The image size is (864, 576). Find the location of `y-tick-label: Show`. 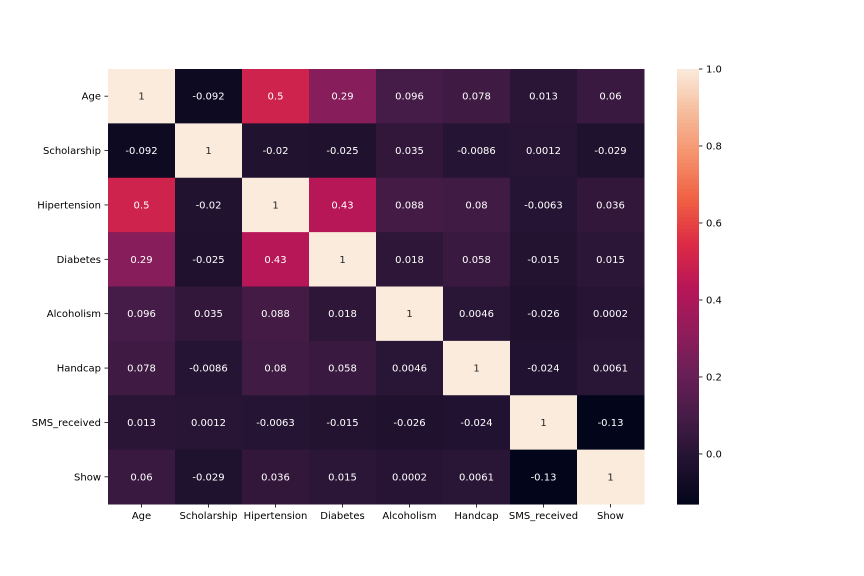

y-tick-label: Show is located at coordinates (87, 477).